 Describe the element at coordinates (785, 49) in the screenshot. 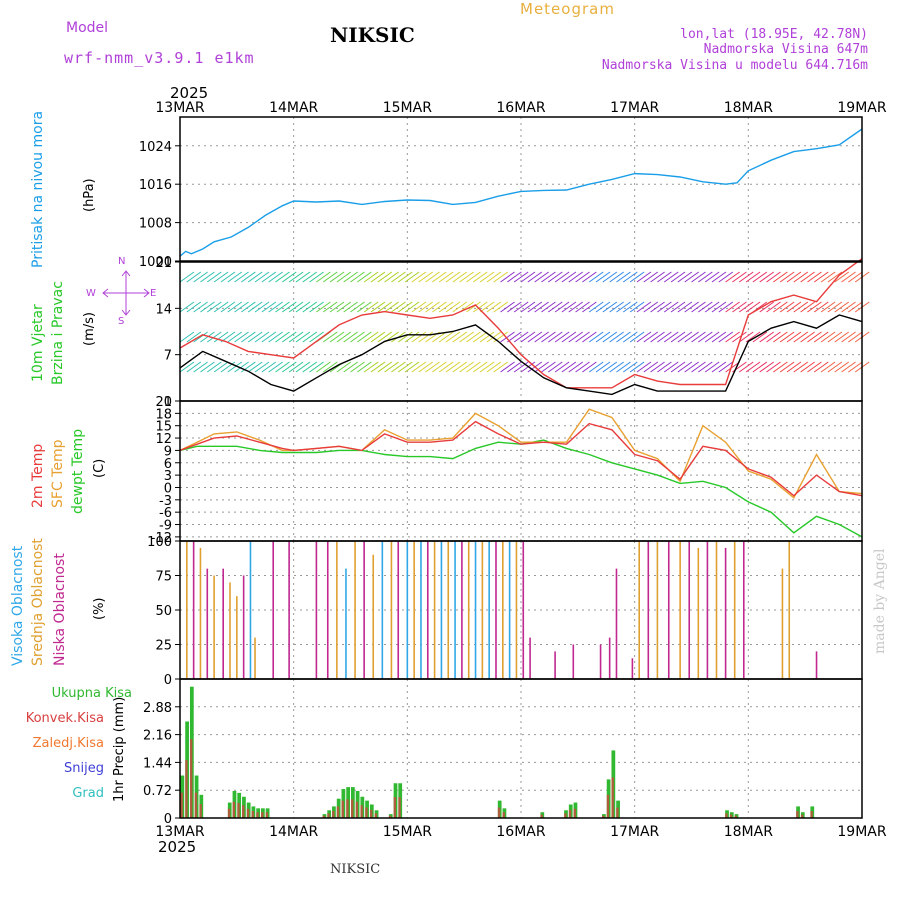

I see `elevation: Nadmorska Visina 647m` at that location.